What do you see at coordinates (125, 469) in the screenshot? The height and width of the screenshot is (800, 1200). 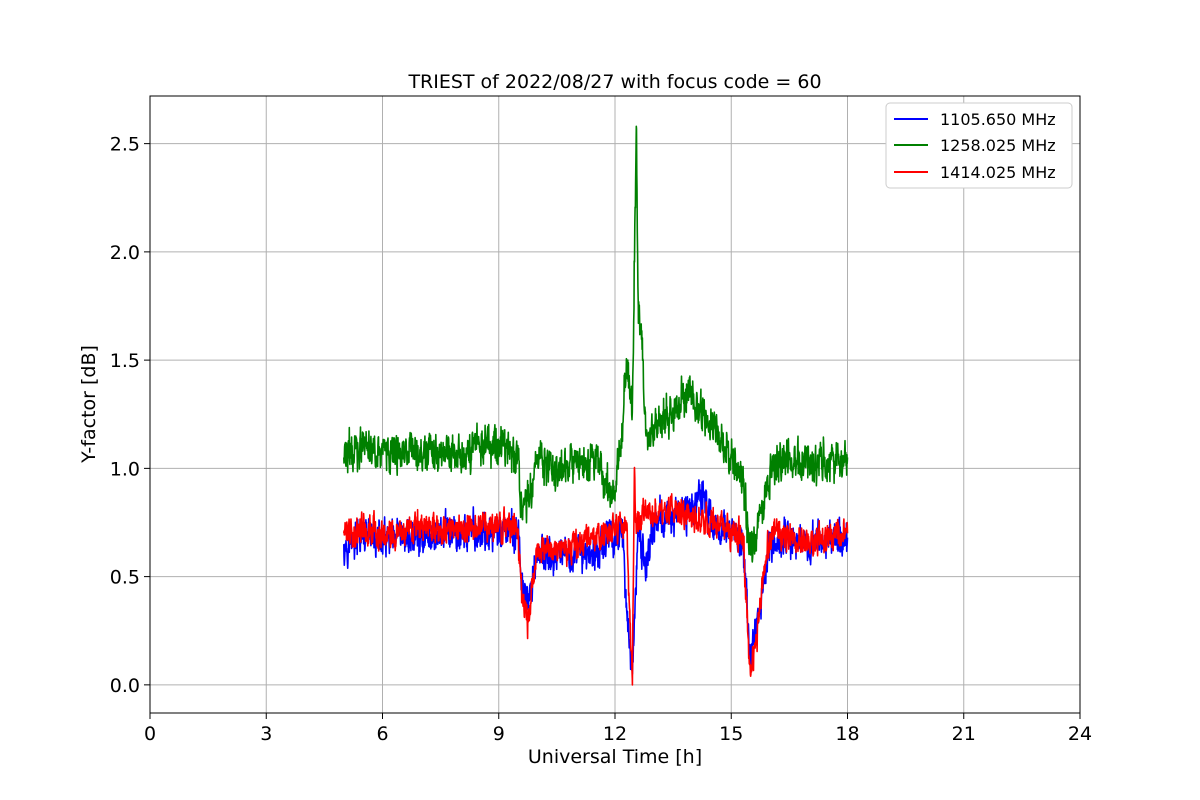 I see `y-tick-label: 1.0` at bounding box center [125, 469].